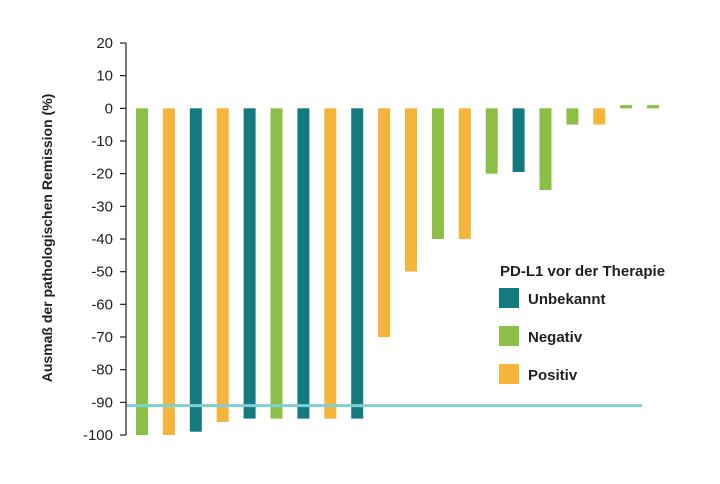 The image size is (720, 484). I want to click on legend-label-positiv: Positiv, so click(553, 375).